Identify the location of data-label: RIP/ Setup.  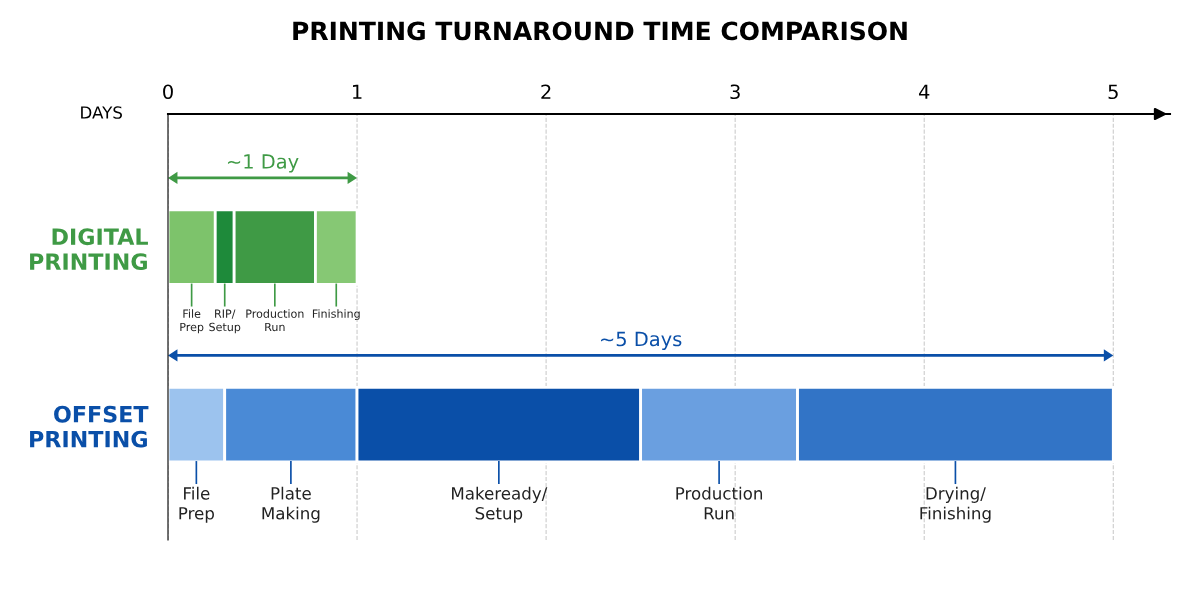
(225, 321).